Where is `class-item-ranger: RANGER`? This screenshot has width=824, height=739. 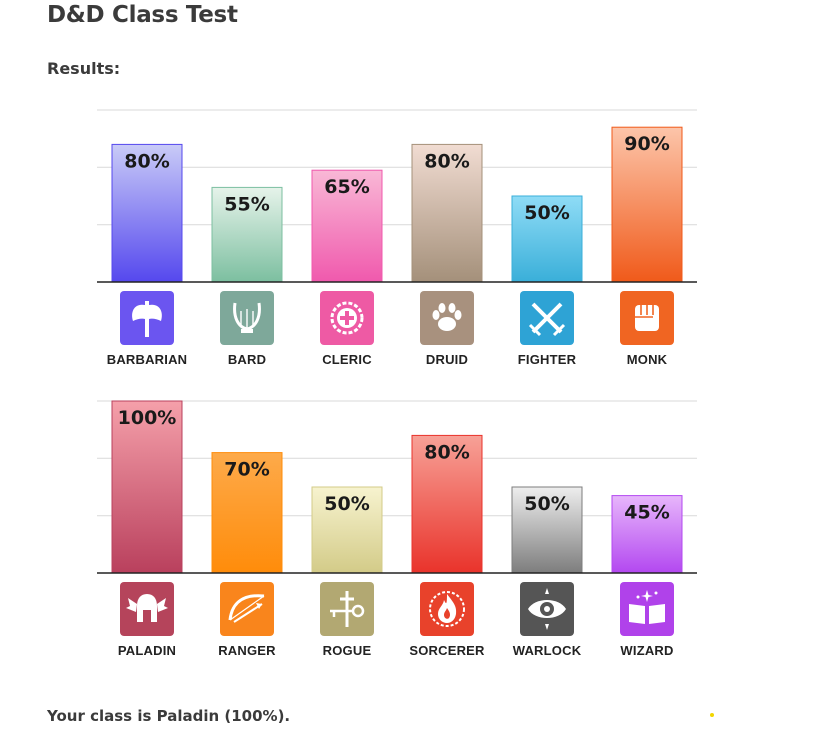 class-item-ranger: RANGER is located at coordinates (247, 620).